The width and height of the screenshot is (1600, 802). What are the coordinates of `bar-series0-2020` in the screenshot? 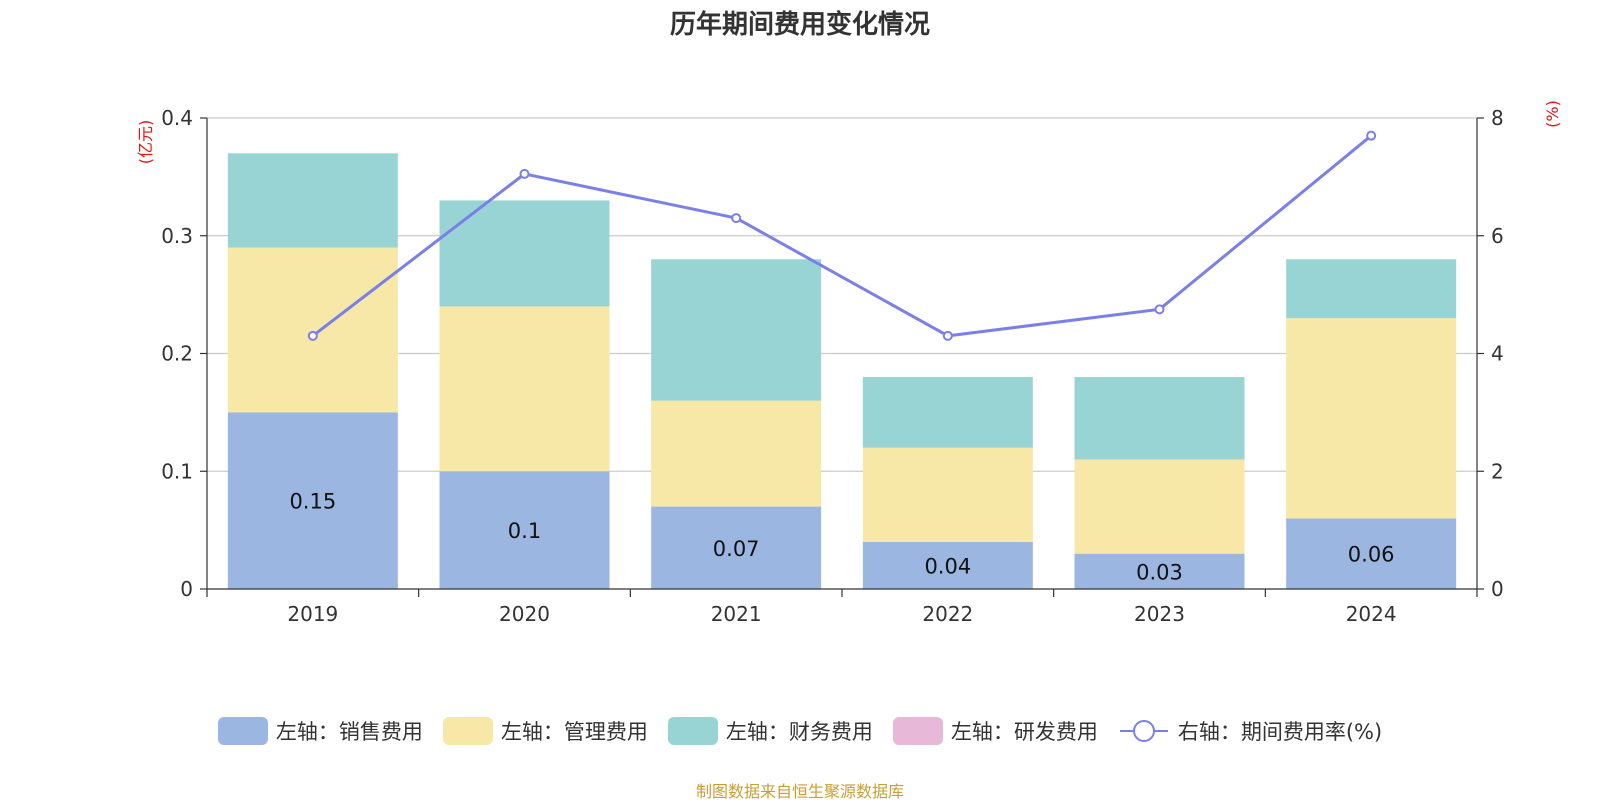 It's located at (524, 530).